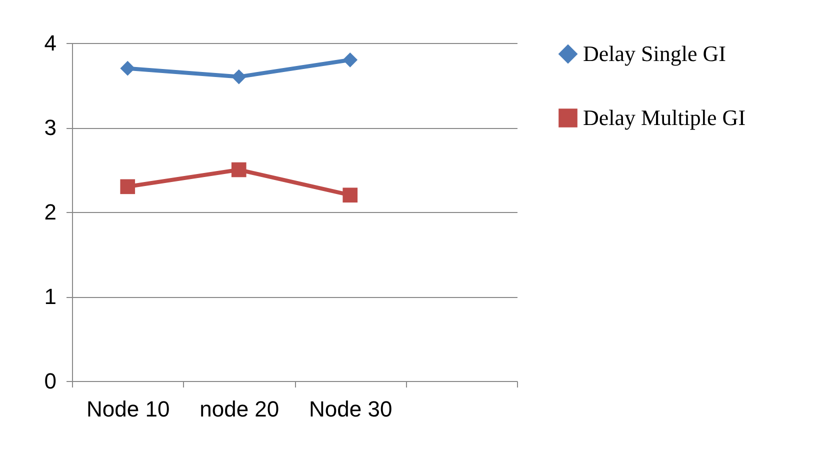  I want to click on y-tick-label: 2, so click(50, 212).